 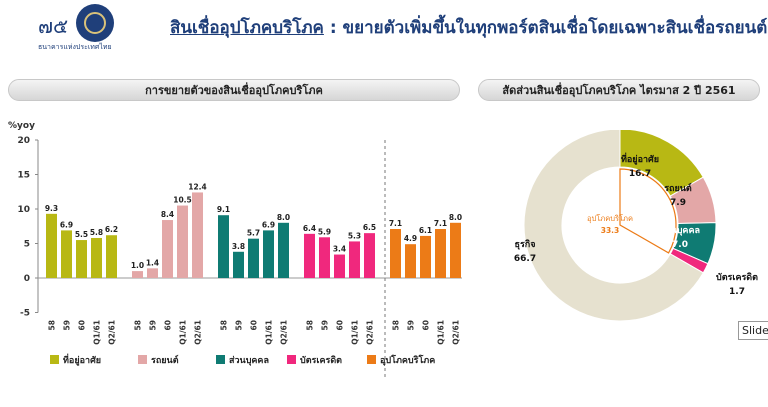 I want to click on slice-value-card: 1.7, so click(x=737, y=292).